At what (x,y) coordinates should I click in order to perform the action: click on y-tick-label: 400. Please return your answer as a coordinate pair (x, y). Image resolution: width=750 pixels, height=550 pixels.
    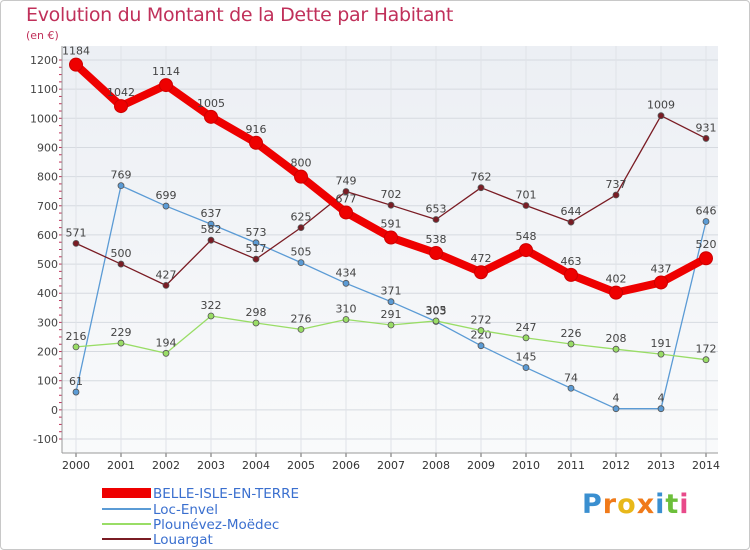
    Looking at the image, I should click on (47, 293).